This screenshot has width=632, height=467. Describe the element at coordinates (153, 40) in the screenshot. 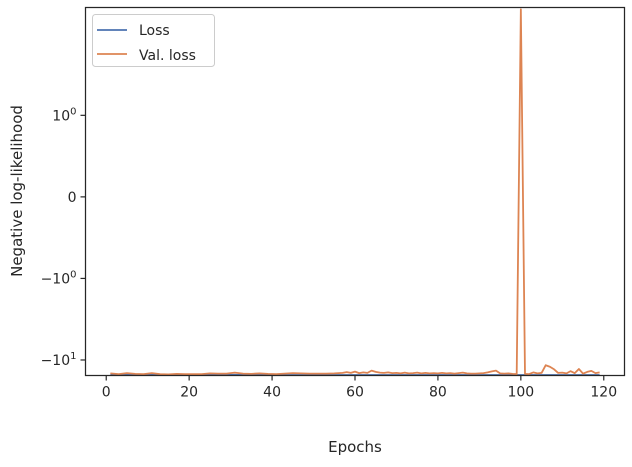

I see `legend: Loss Val. loss` at that location.